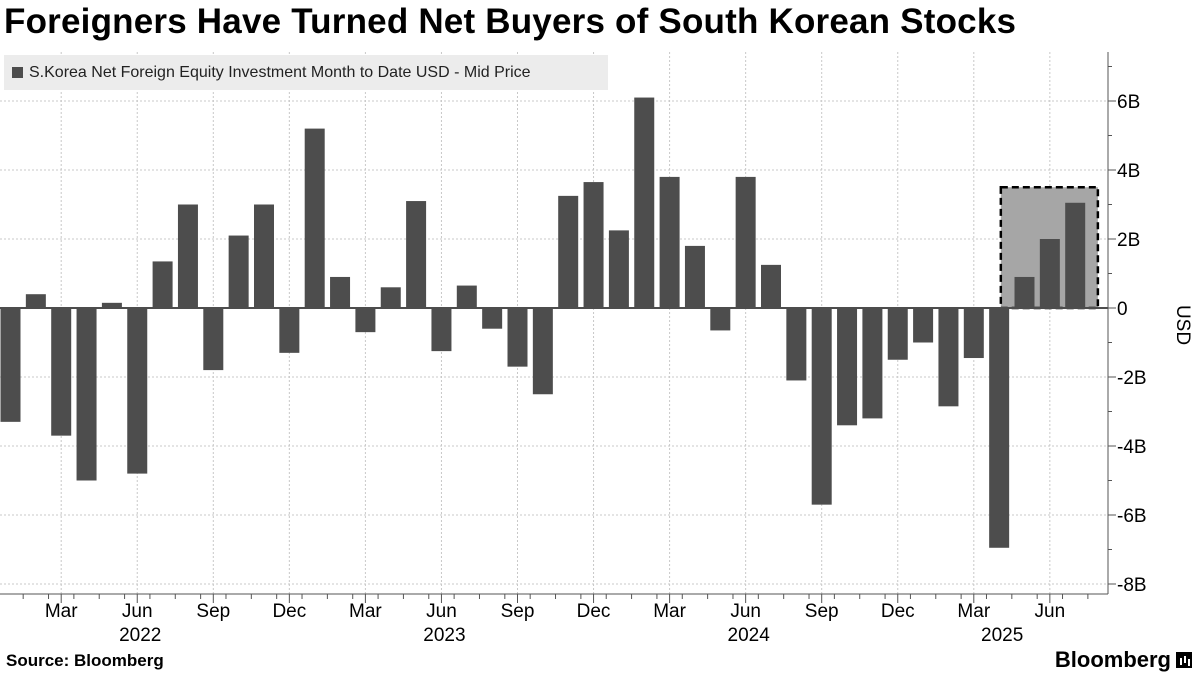 The height and width of the screenshot is (675, 1200). Describe the element at coordinates (1122, 309) in the screenshot. I see `y-tick-label: 0` at that location.